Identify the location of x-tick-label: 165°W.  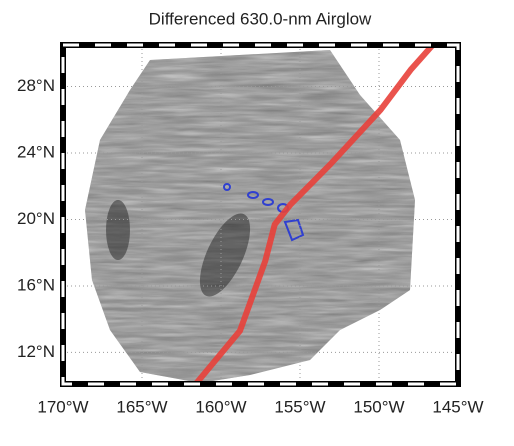
(141, 406).